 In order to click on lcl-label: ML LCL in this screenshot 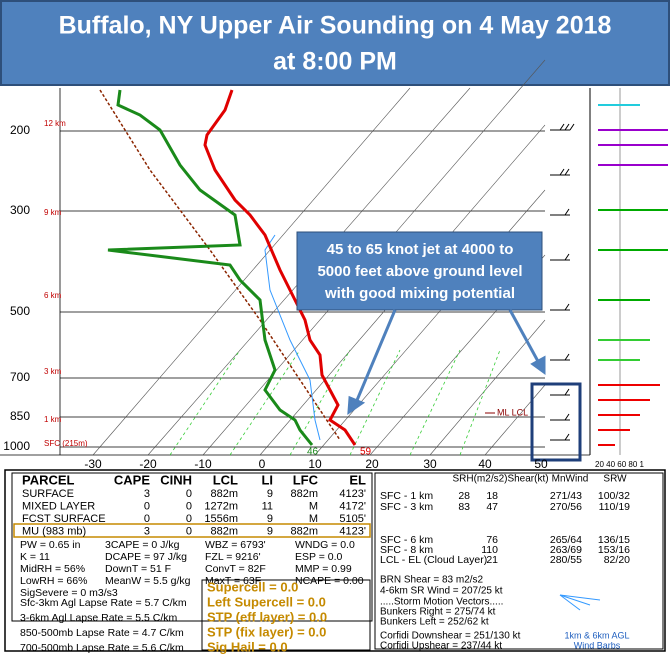, I will do `click(512, 412)`.